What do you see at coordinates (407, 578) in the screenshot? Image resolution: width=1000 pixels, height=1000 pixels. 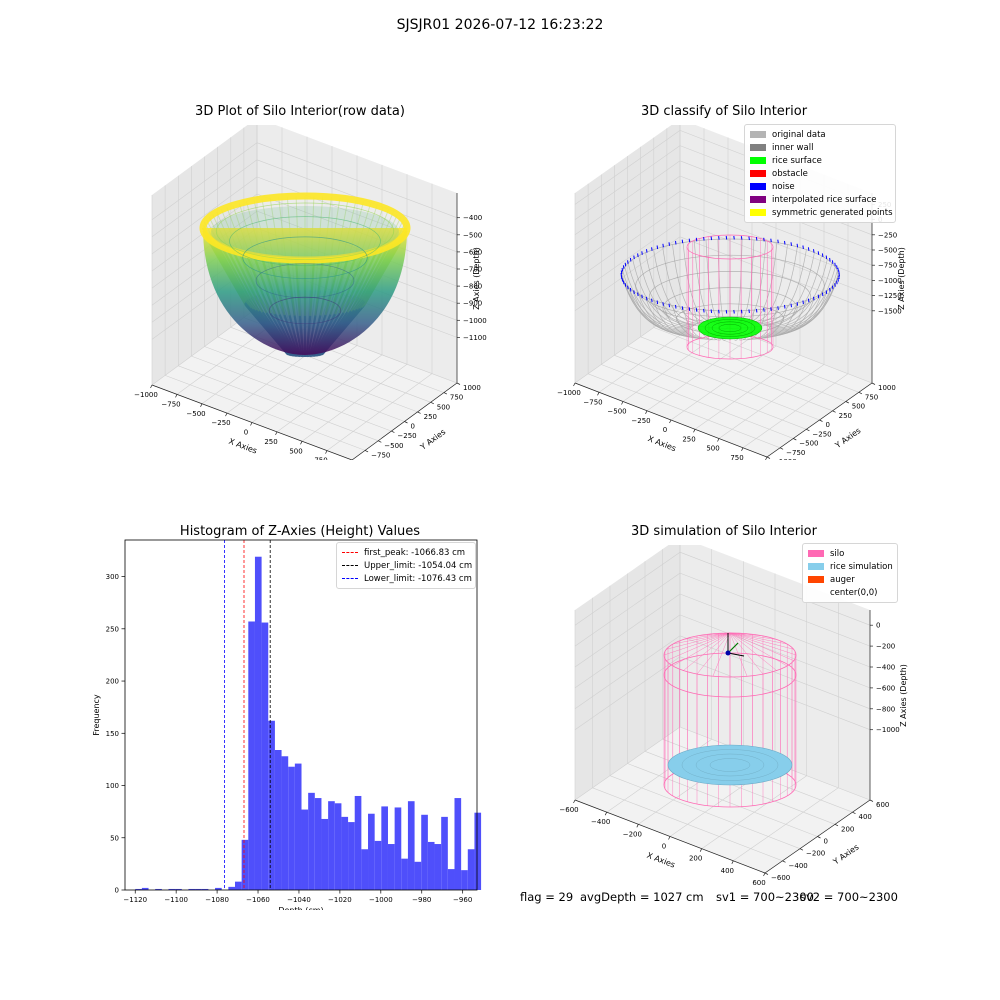 I see `legend-item-lower-limit: Lower_limit: -1076.43 cm` at bounding box center [407, 578].